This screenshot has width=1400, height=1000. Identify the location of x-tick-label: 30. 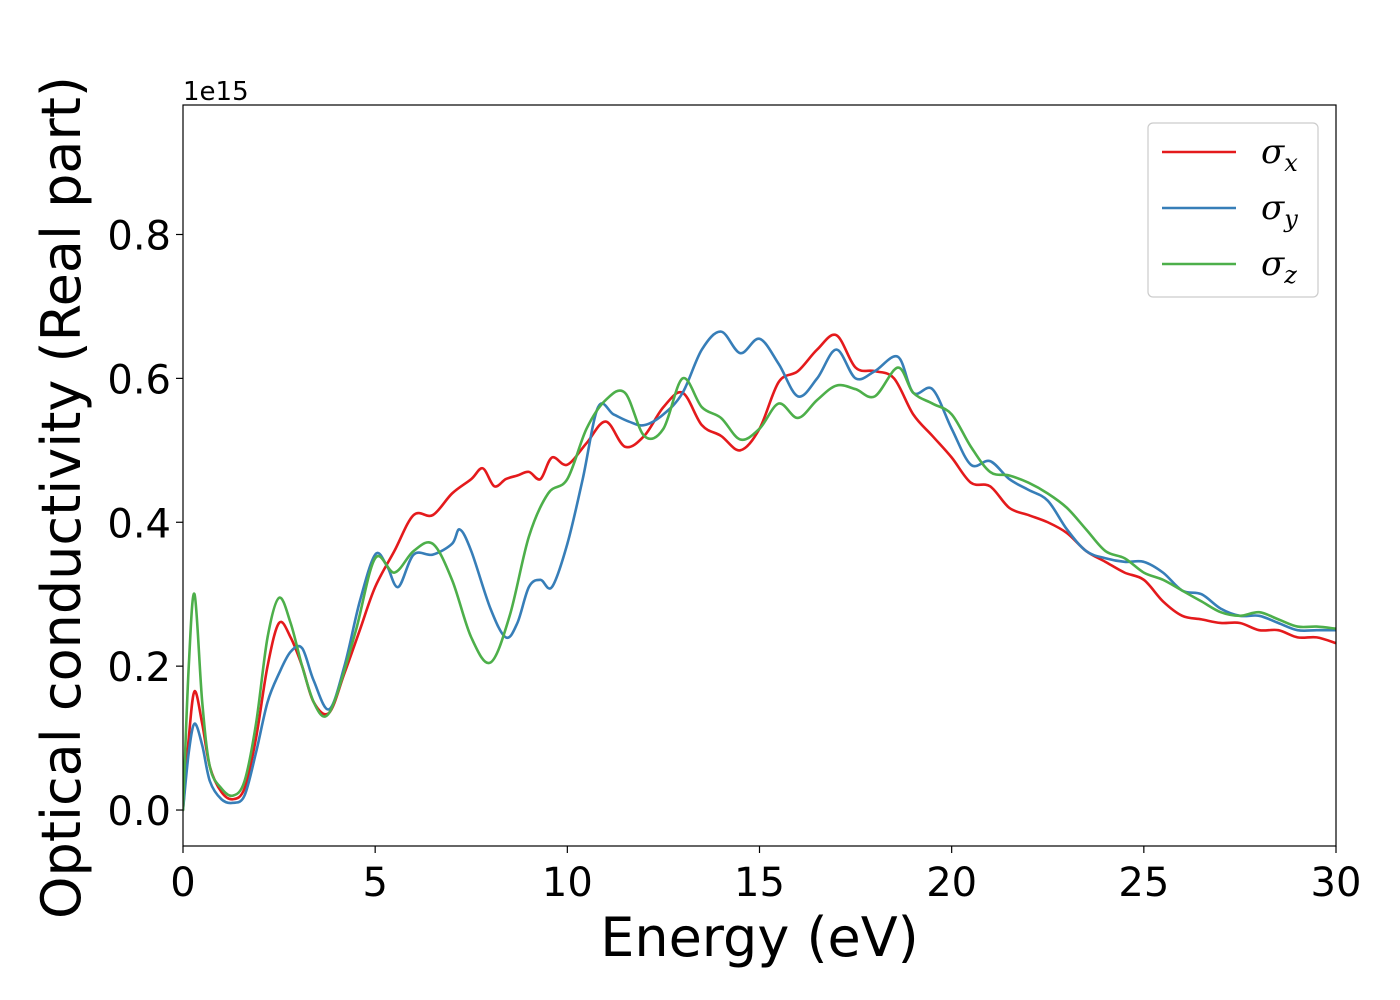
(1336, 883).